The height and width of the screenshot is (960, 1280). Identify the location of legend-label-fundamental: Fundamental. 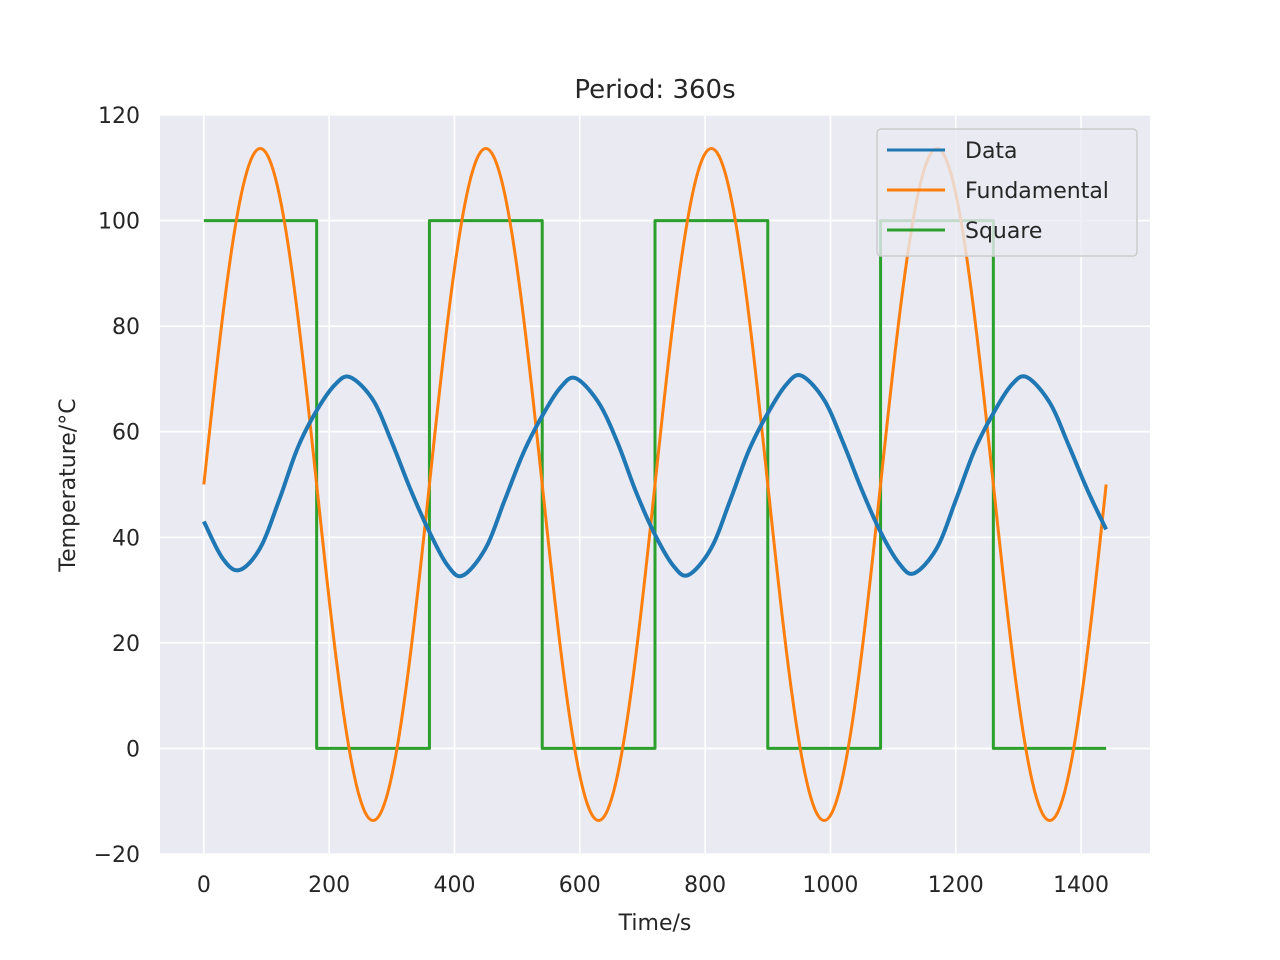
(1037, 191).